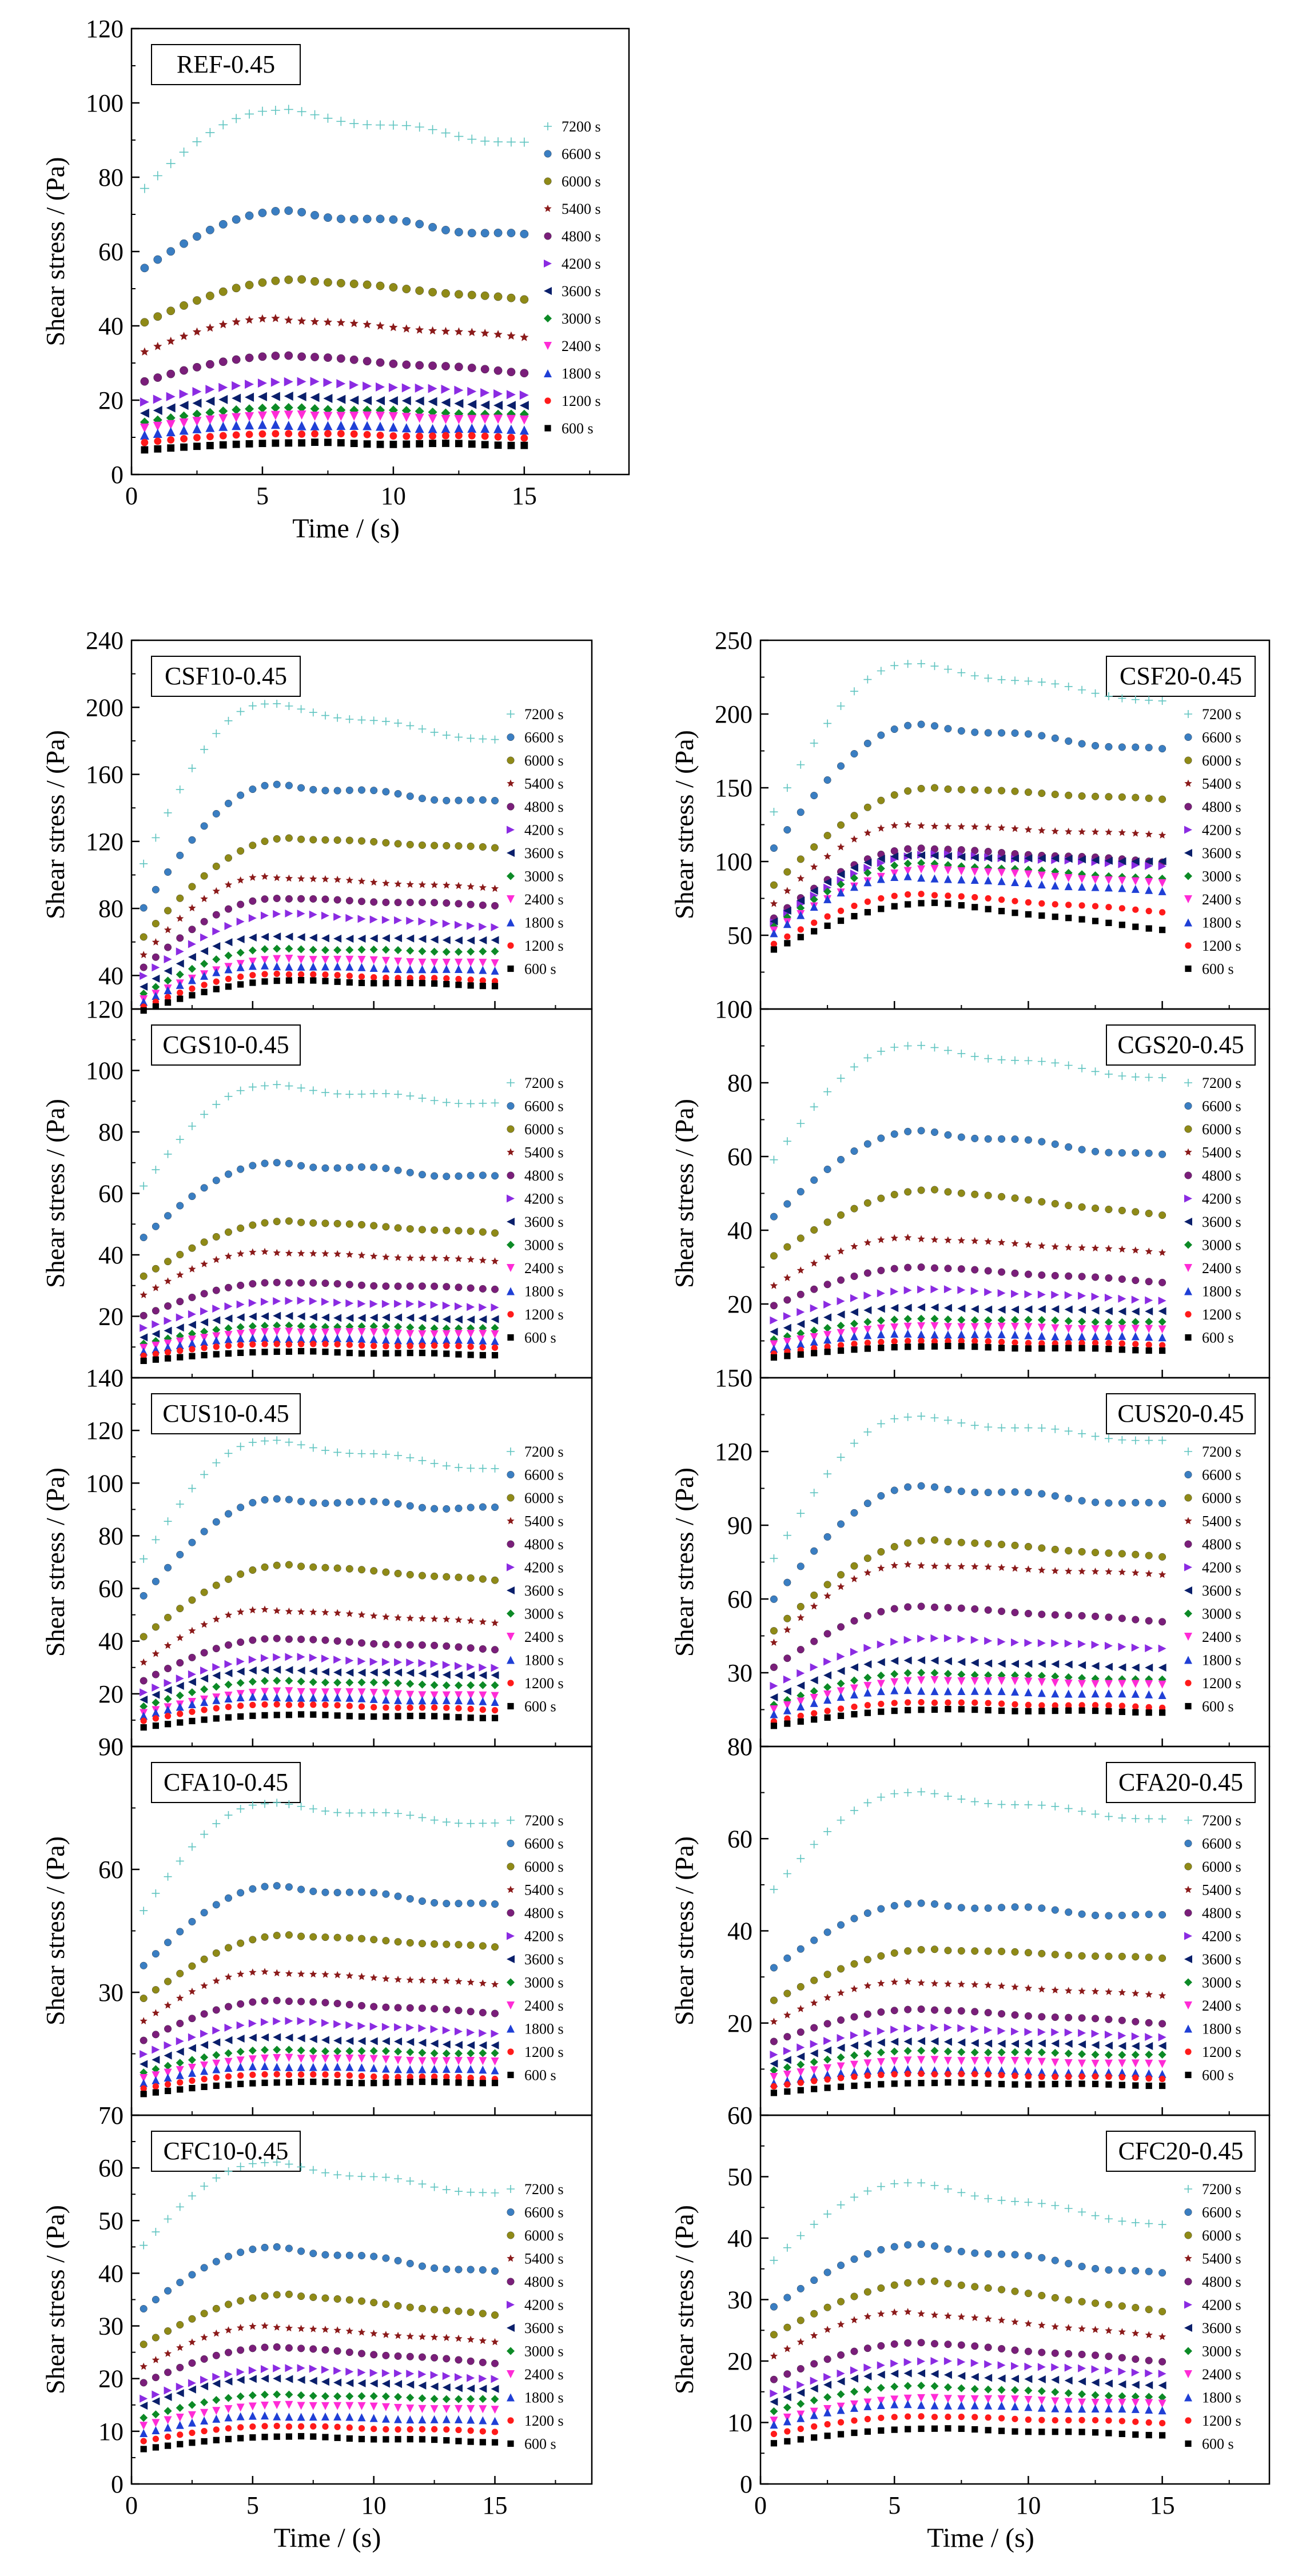 This screenshot has width=1310, height=2576. Describe the element at coordinates (319, 995) in the screenshot. I see `series-600s` at that location.